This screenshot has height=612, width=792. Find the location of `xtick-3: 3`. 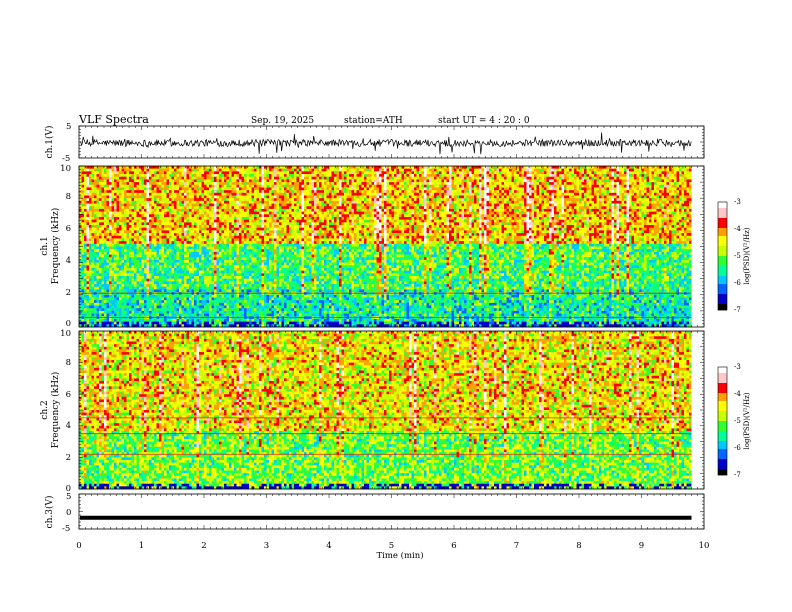

xtick-3: 3 is located at coordinates (266, 546).